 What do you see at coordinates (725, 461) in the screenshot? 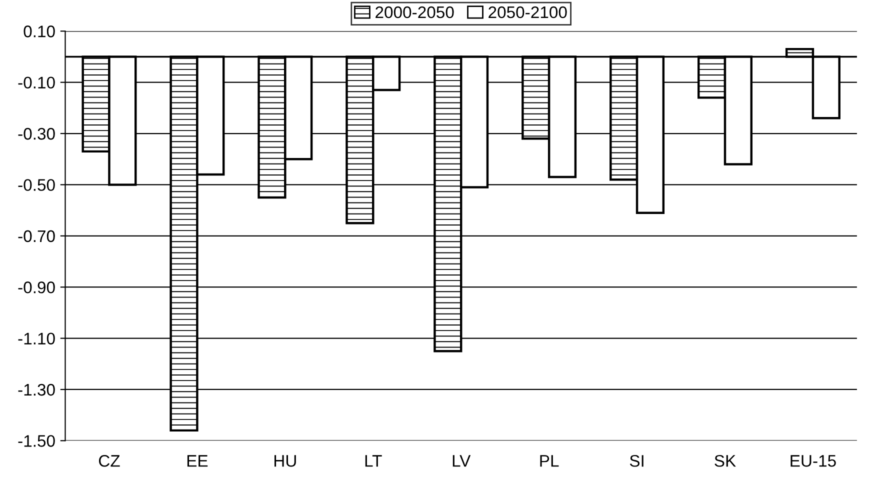
I see `x-tick-label: SK` at bounding box center [725, 461].